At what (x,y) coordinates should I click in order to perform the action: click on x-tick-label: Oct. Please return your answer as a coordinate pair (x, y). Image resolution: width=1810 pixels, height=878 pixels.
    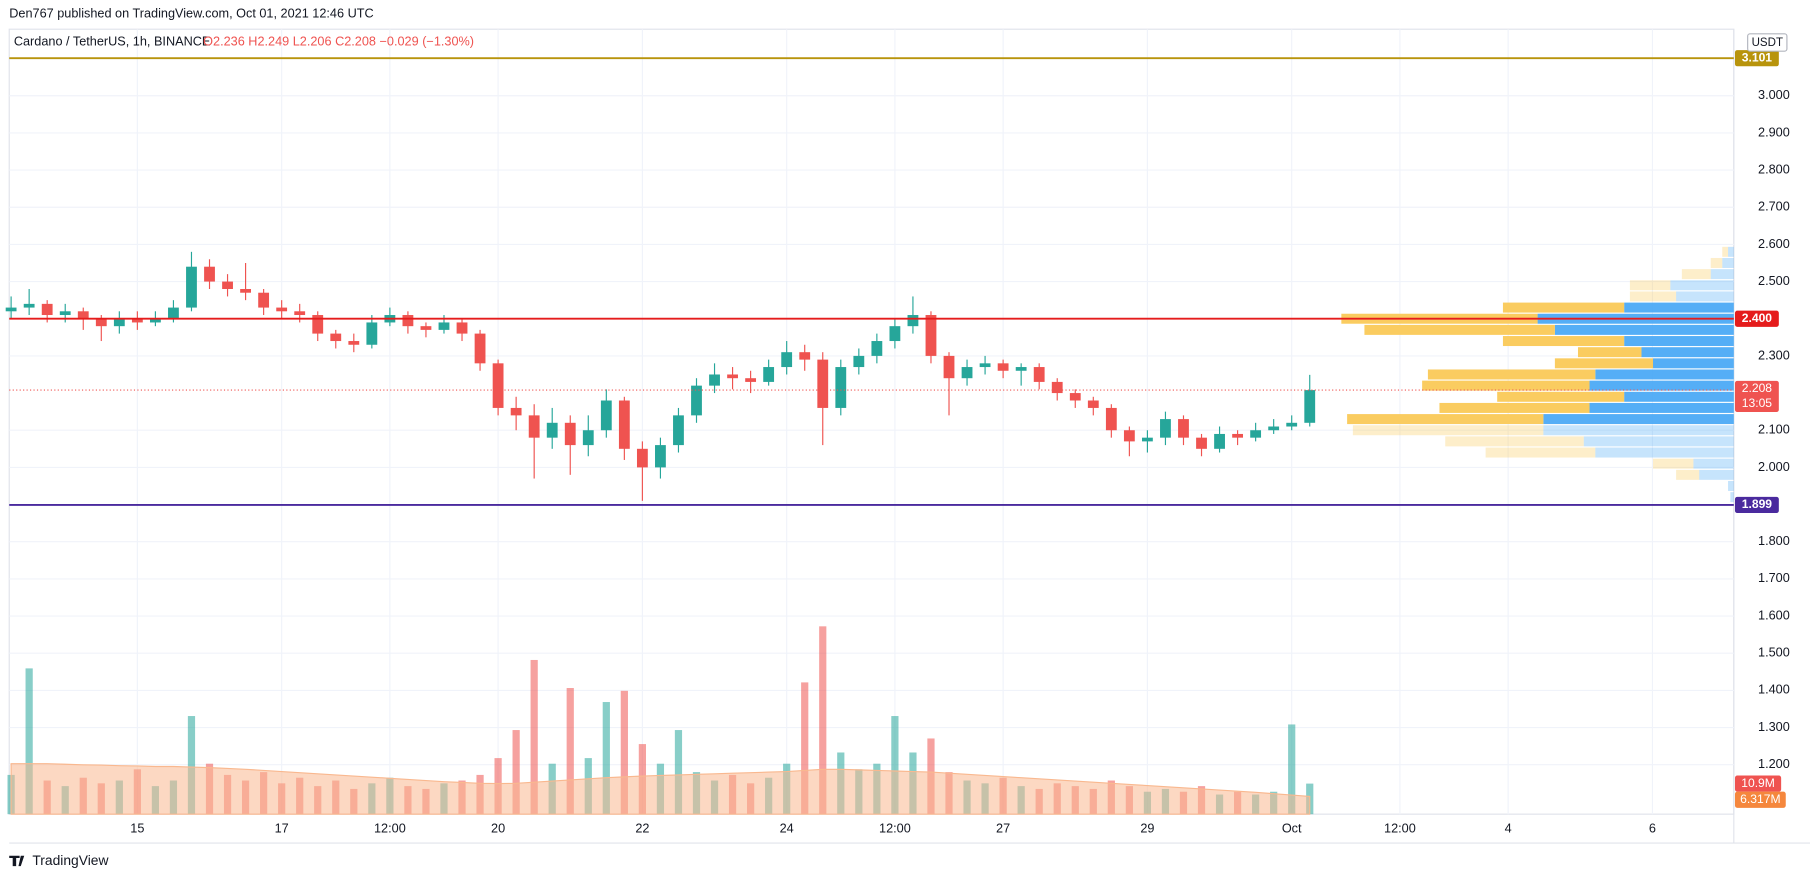
    Looking at the image, I should click on (1292, 829).